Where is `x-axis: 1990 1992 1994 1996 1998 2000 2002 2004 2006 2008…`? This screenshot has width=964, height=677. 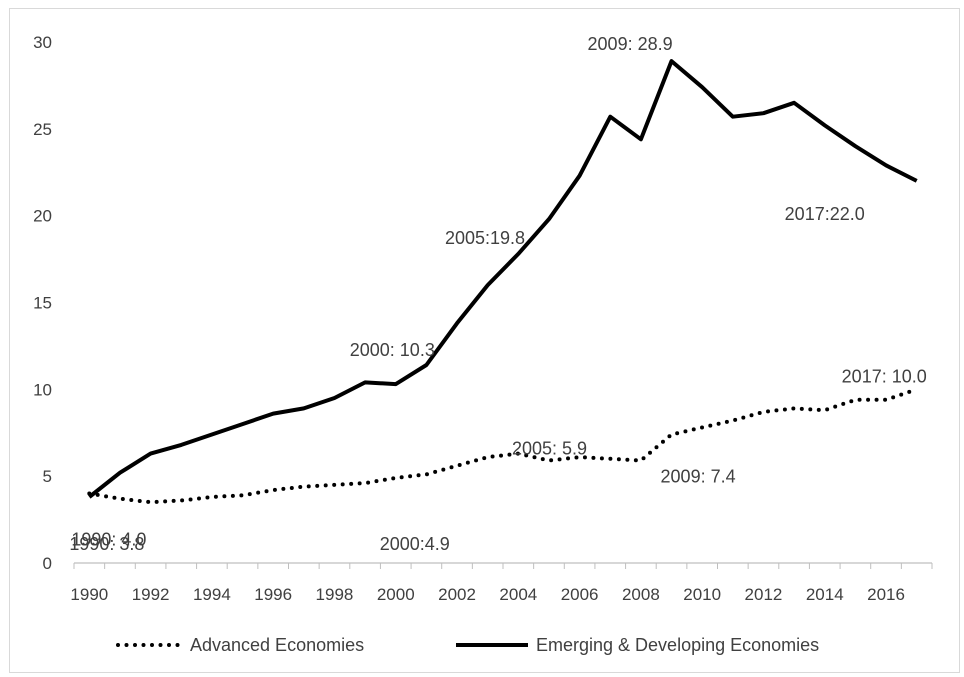
x-axis: 1990 1992 1994 1996 1998 2000 2002 2004 2006 2008… is located at coordinates (501, 583).